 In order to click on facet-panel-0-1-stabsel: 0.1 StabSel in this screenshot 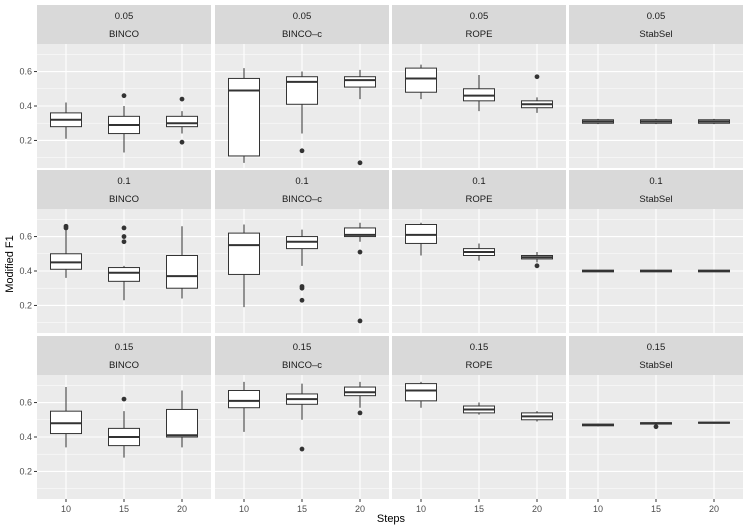, I will do `click(656, 251)`.